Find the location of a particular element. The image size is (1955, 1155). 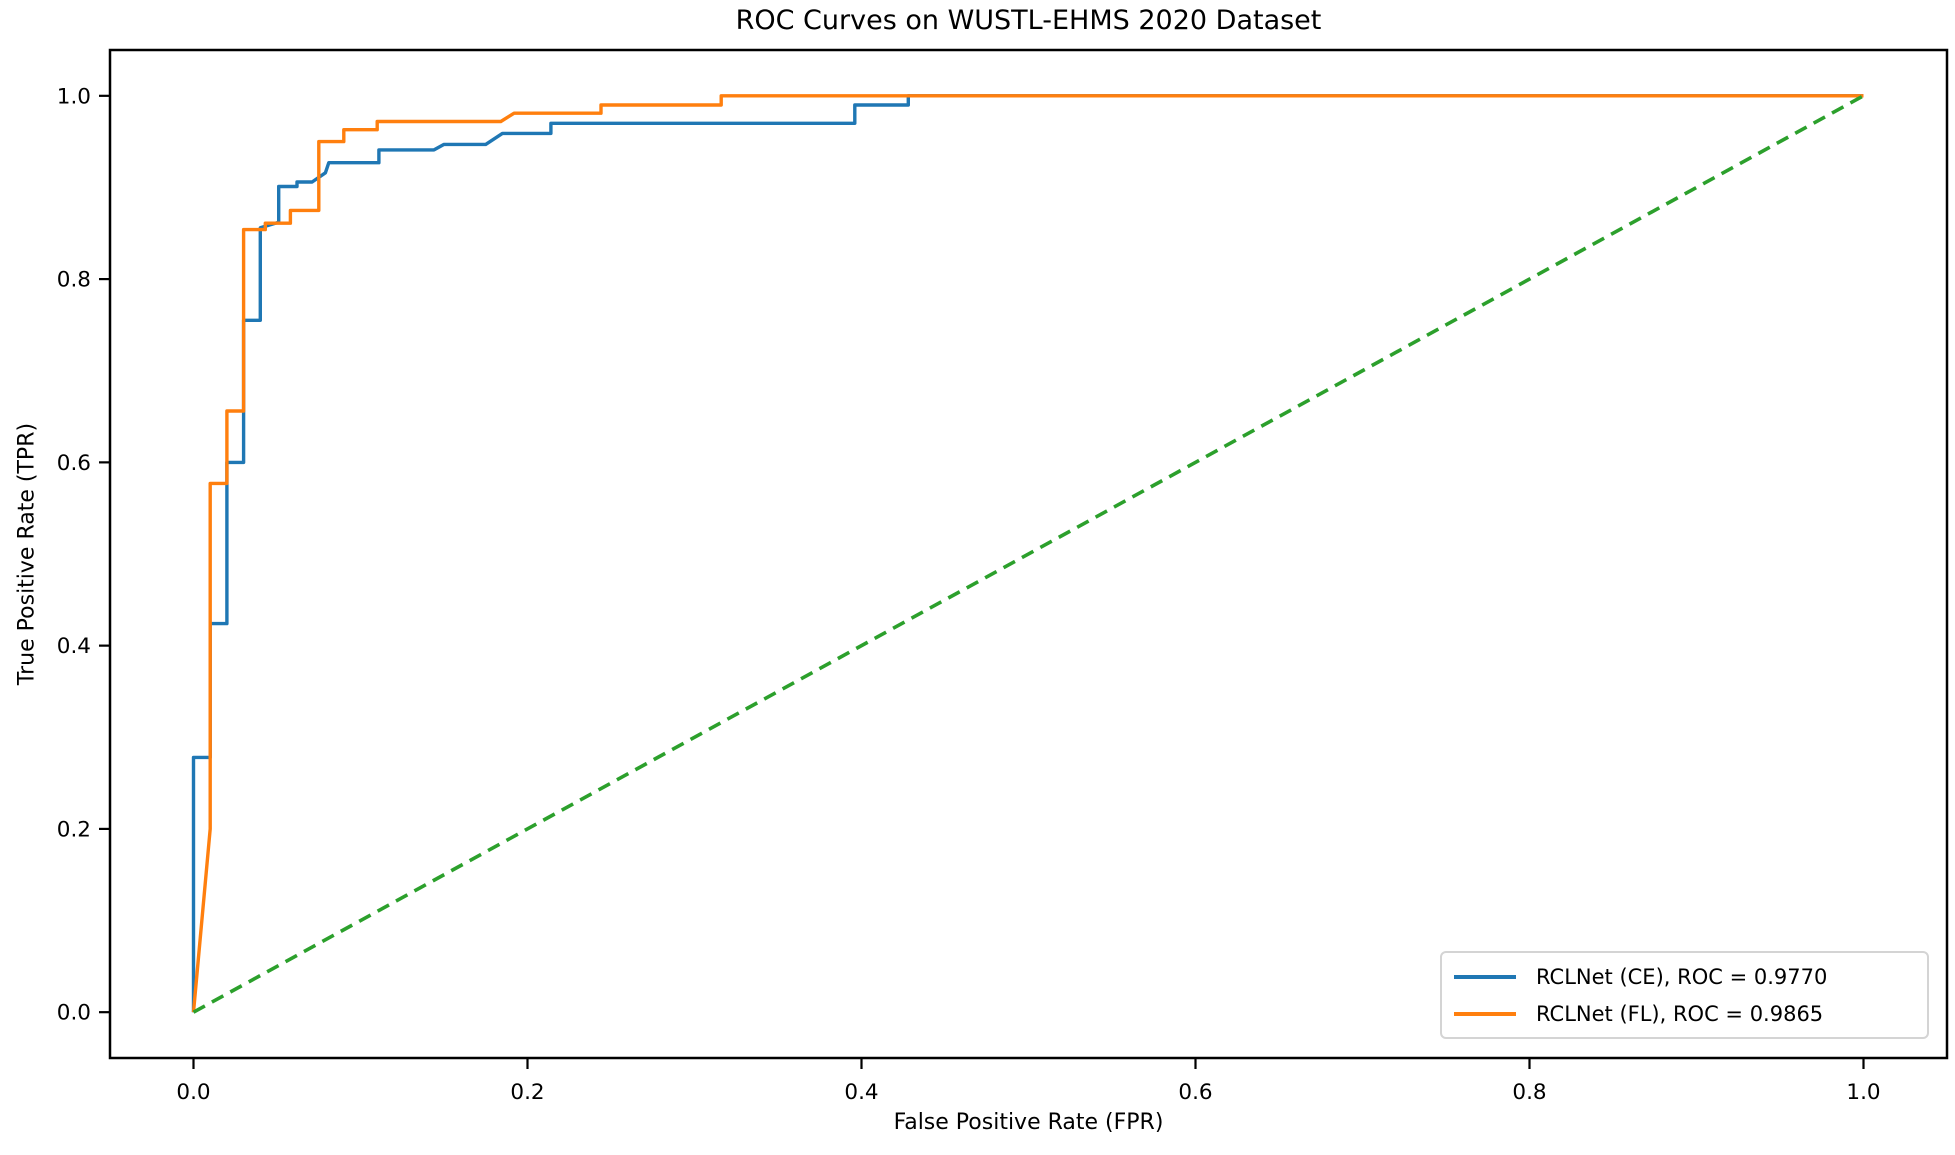

x-tick-label: 0.6 is located at coordinates (1195, 1092).